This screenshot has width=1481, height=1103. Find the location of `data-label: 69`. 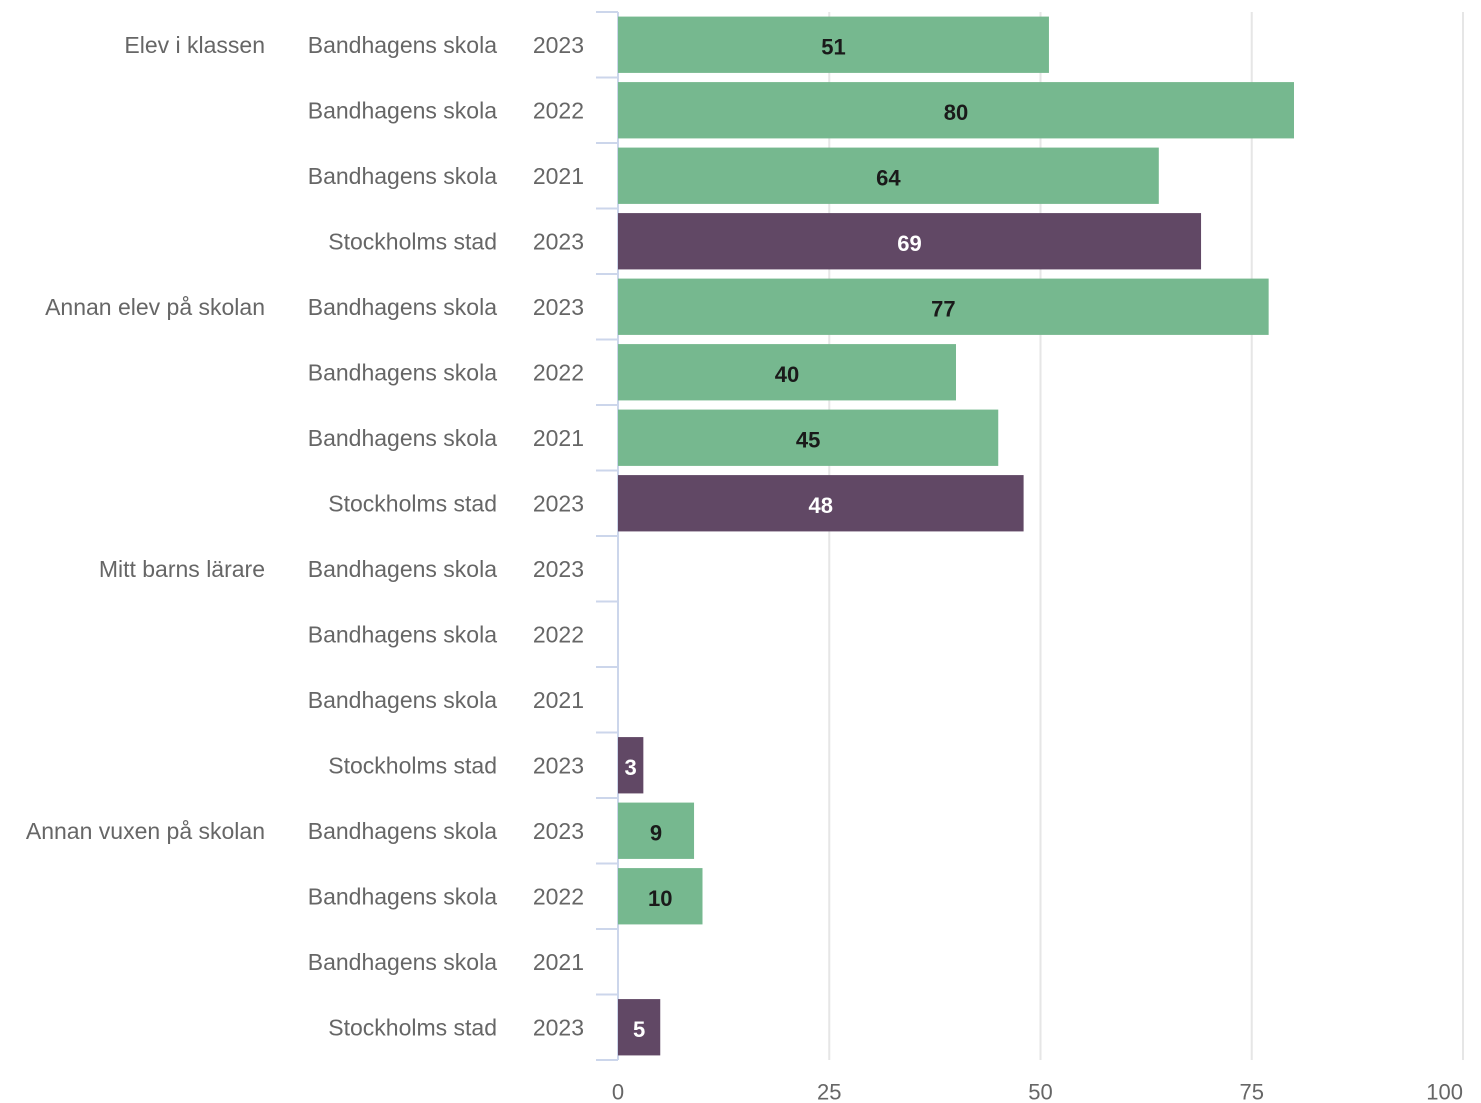

data-label: 69 is located at coordinates (909, 243).